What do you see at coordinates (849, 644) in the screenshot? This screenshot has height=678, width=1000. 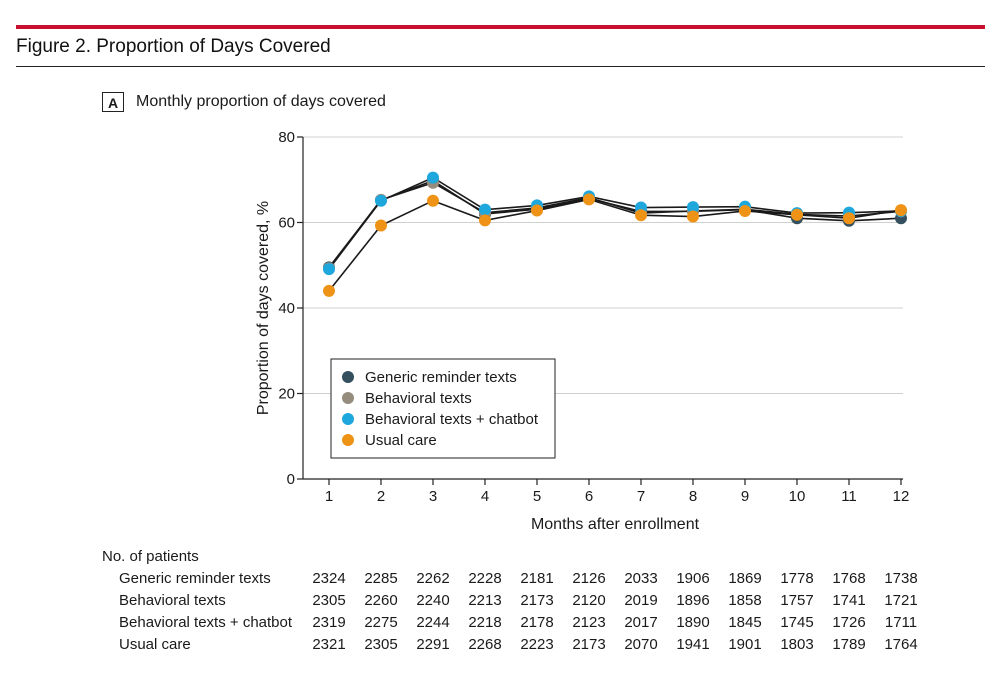 I see `table-cell: 1789` at bounding box center [849, 644].